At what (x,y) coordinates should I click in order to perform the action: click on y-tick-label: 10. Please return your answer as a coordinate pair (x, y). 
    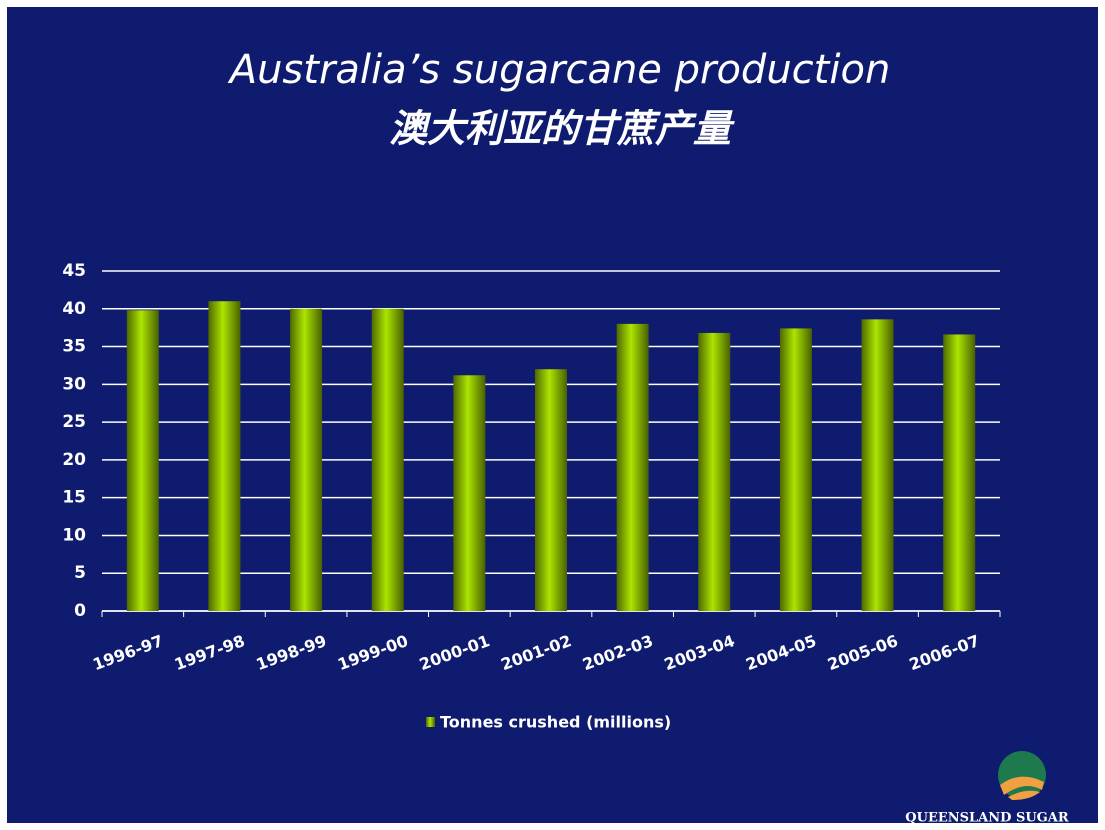
    Looking at the image, I should click on (74, 535).